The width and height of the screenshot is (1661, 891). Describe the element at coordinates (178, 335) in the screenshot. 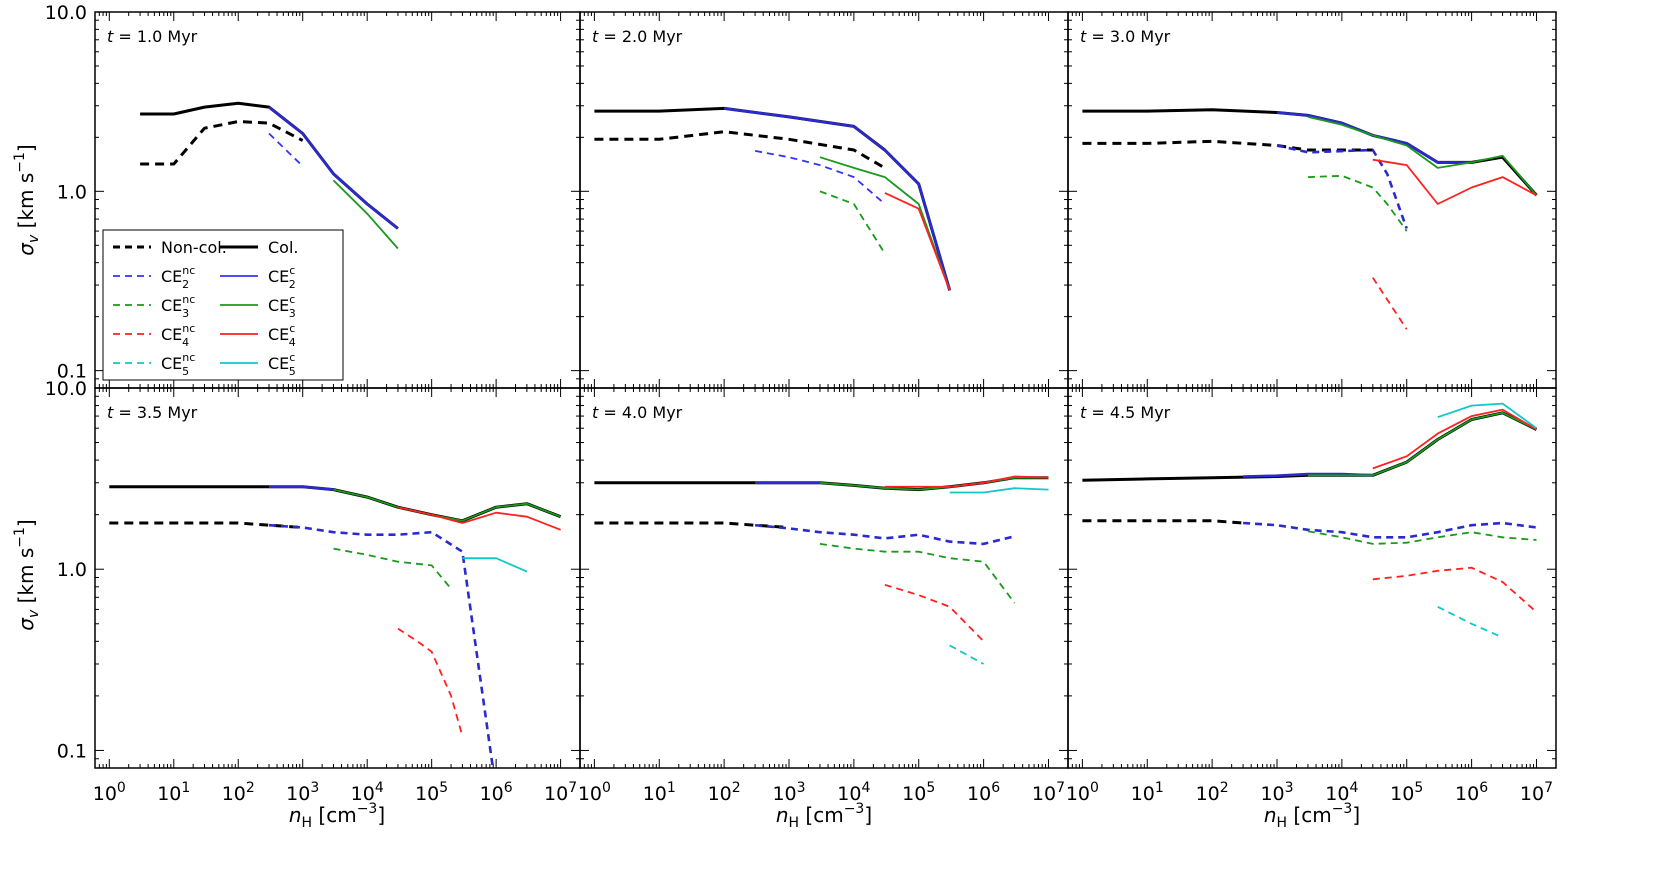

I see `legend-label: CEnc 4` at that location.